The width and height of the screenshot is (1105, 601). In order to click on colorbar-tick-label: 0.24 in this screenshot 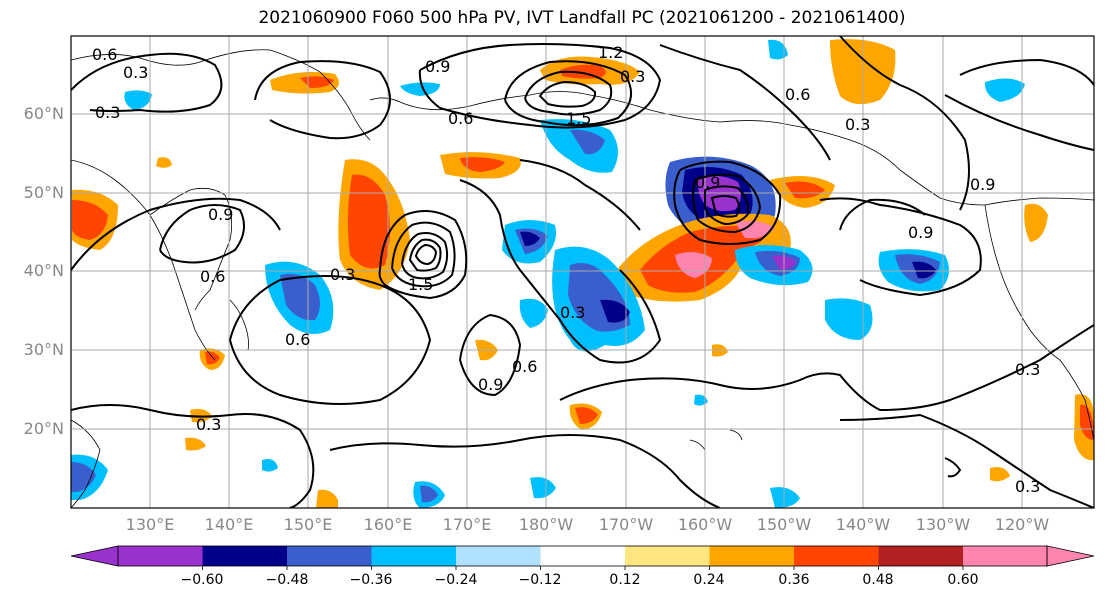, I will do `click(709, 580)`.